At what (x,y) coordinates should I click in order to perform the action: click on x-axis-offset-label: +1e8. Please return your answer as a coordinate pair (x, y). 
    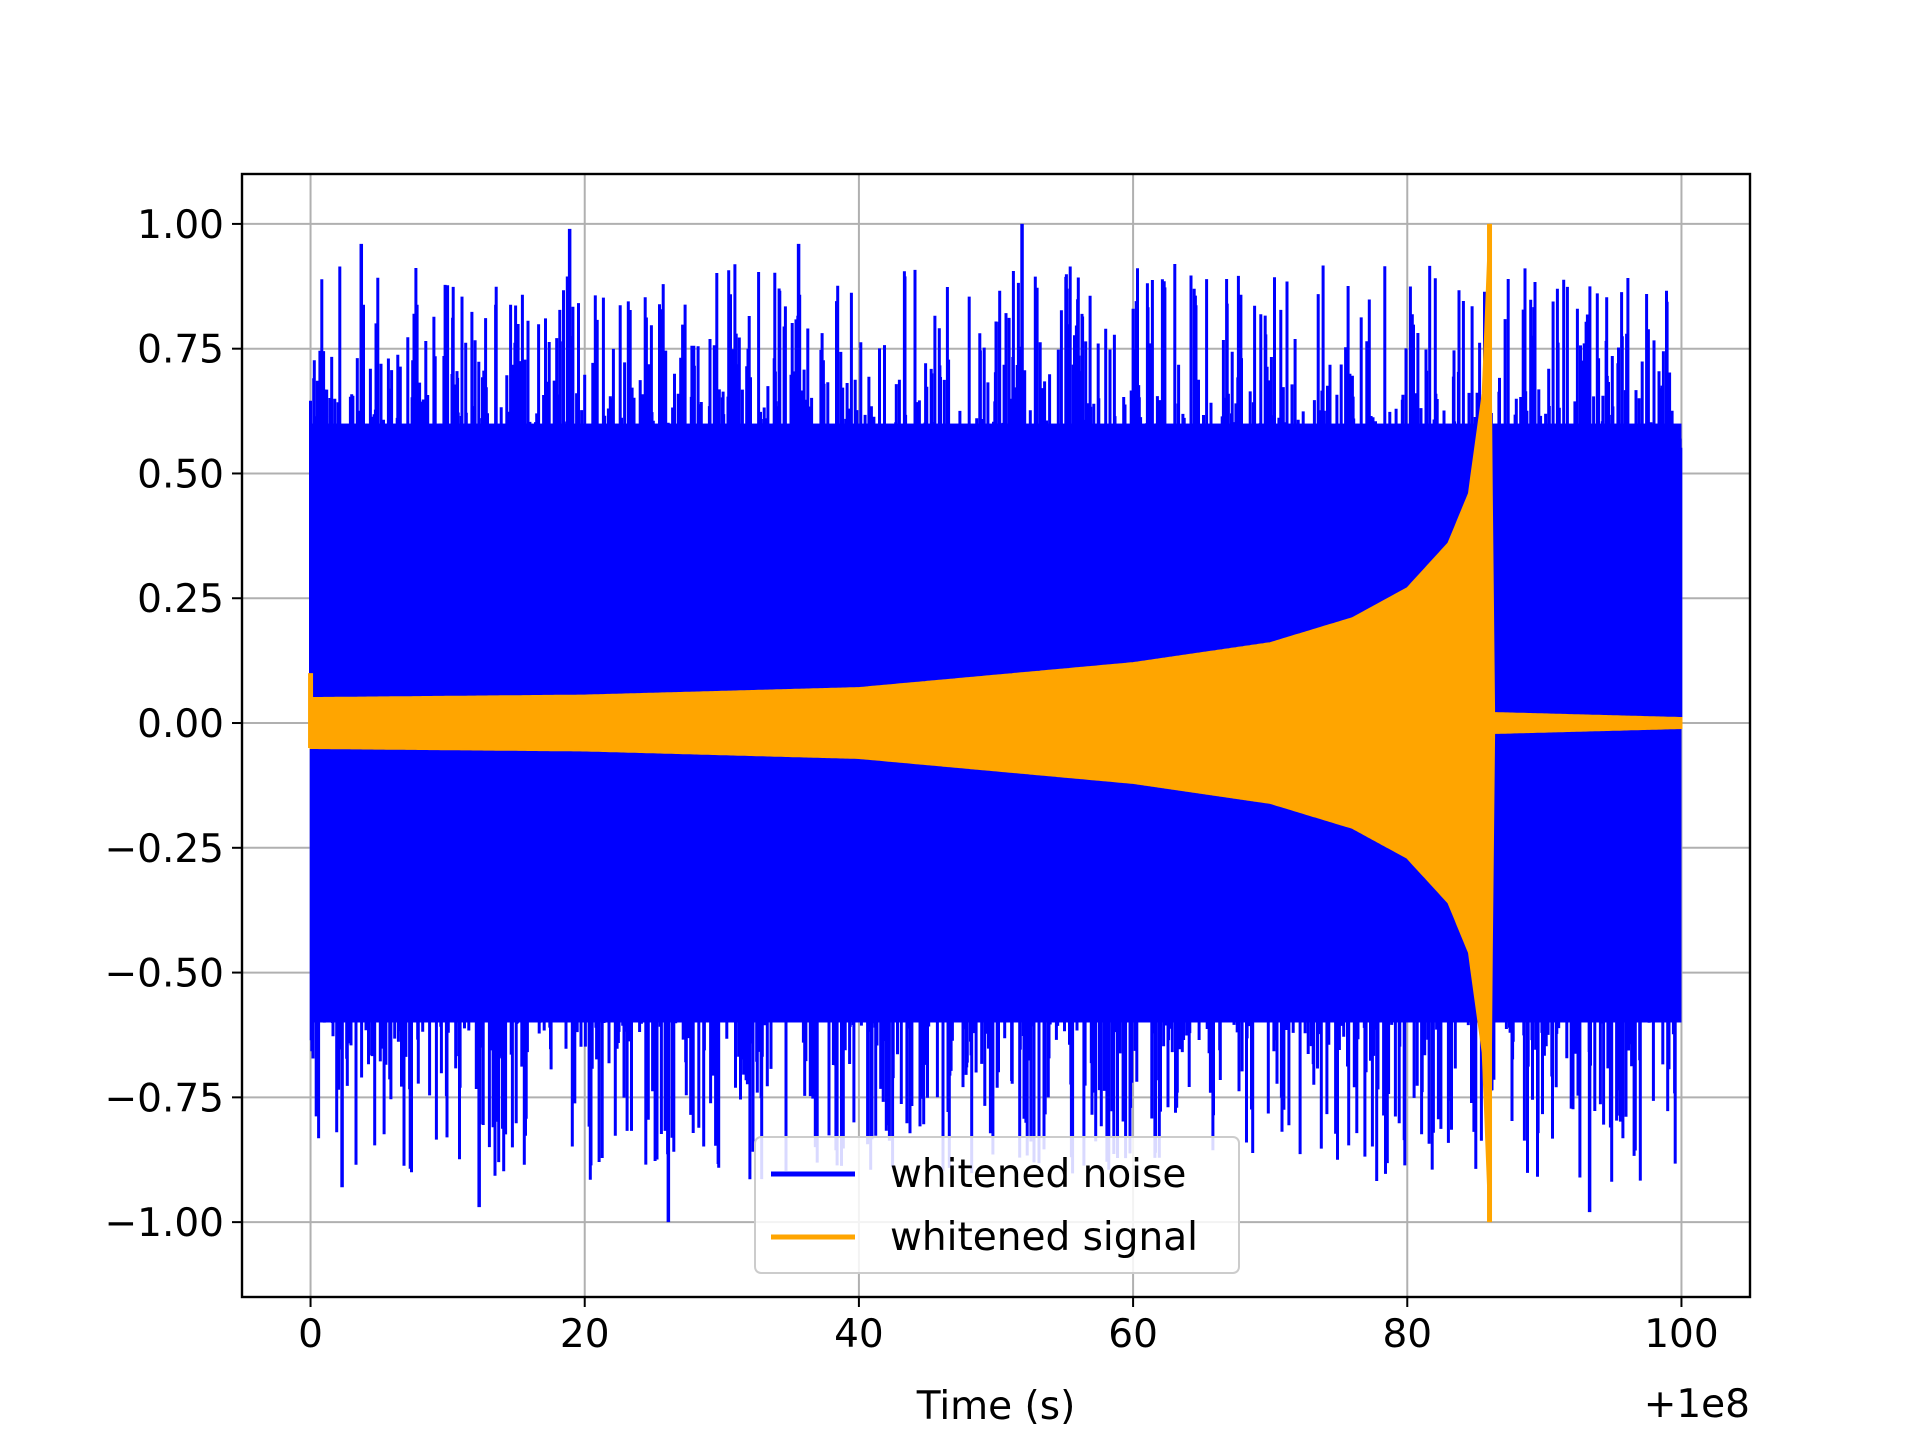
    Looking at the image, I should click on (1697, 1404).